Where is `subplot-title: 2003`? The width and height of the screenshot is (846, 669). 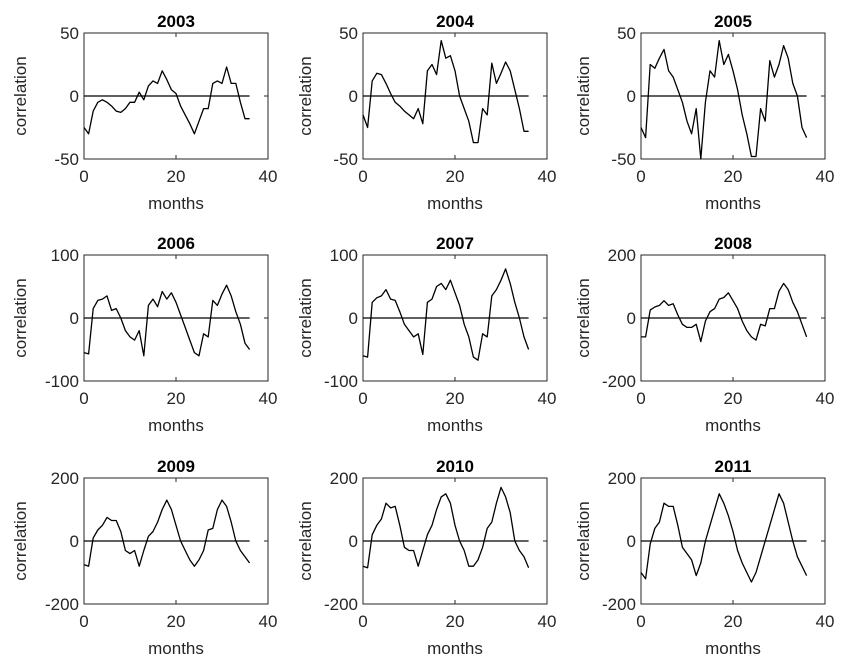 subplot-title: 2003 is located at coordinates (176, 21).